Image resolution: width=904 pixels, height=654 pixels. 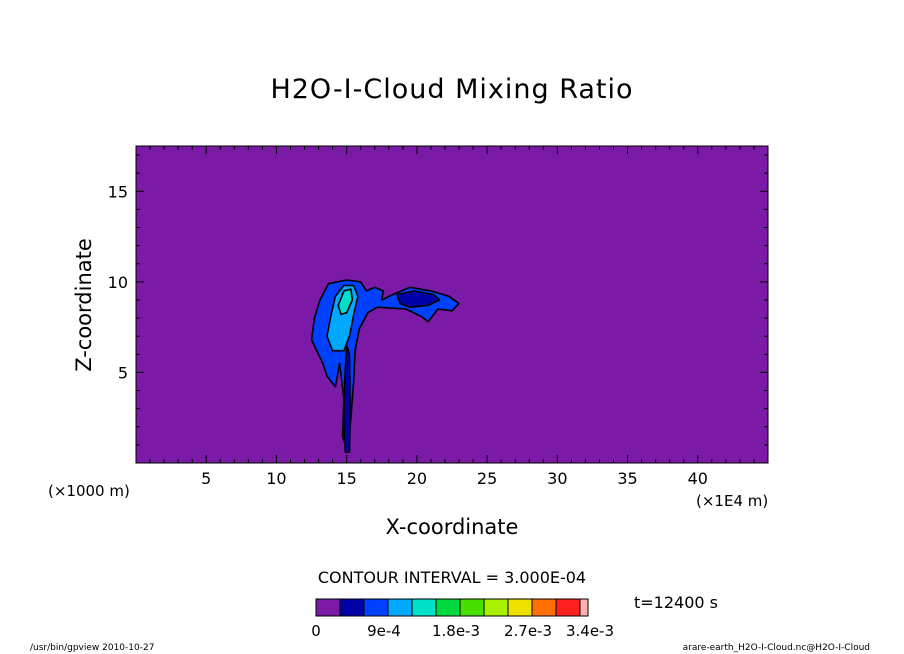 I want to click on colorbar-label: 9e-4, so click(x=384, y=631).